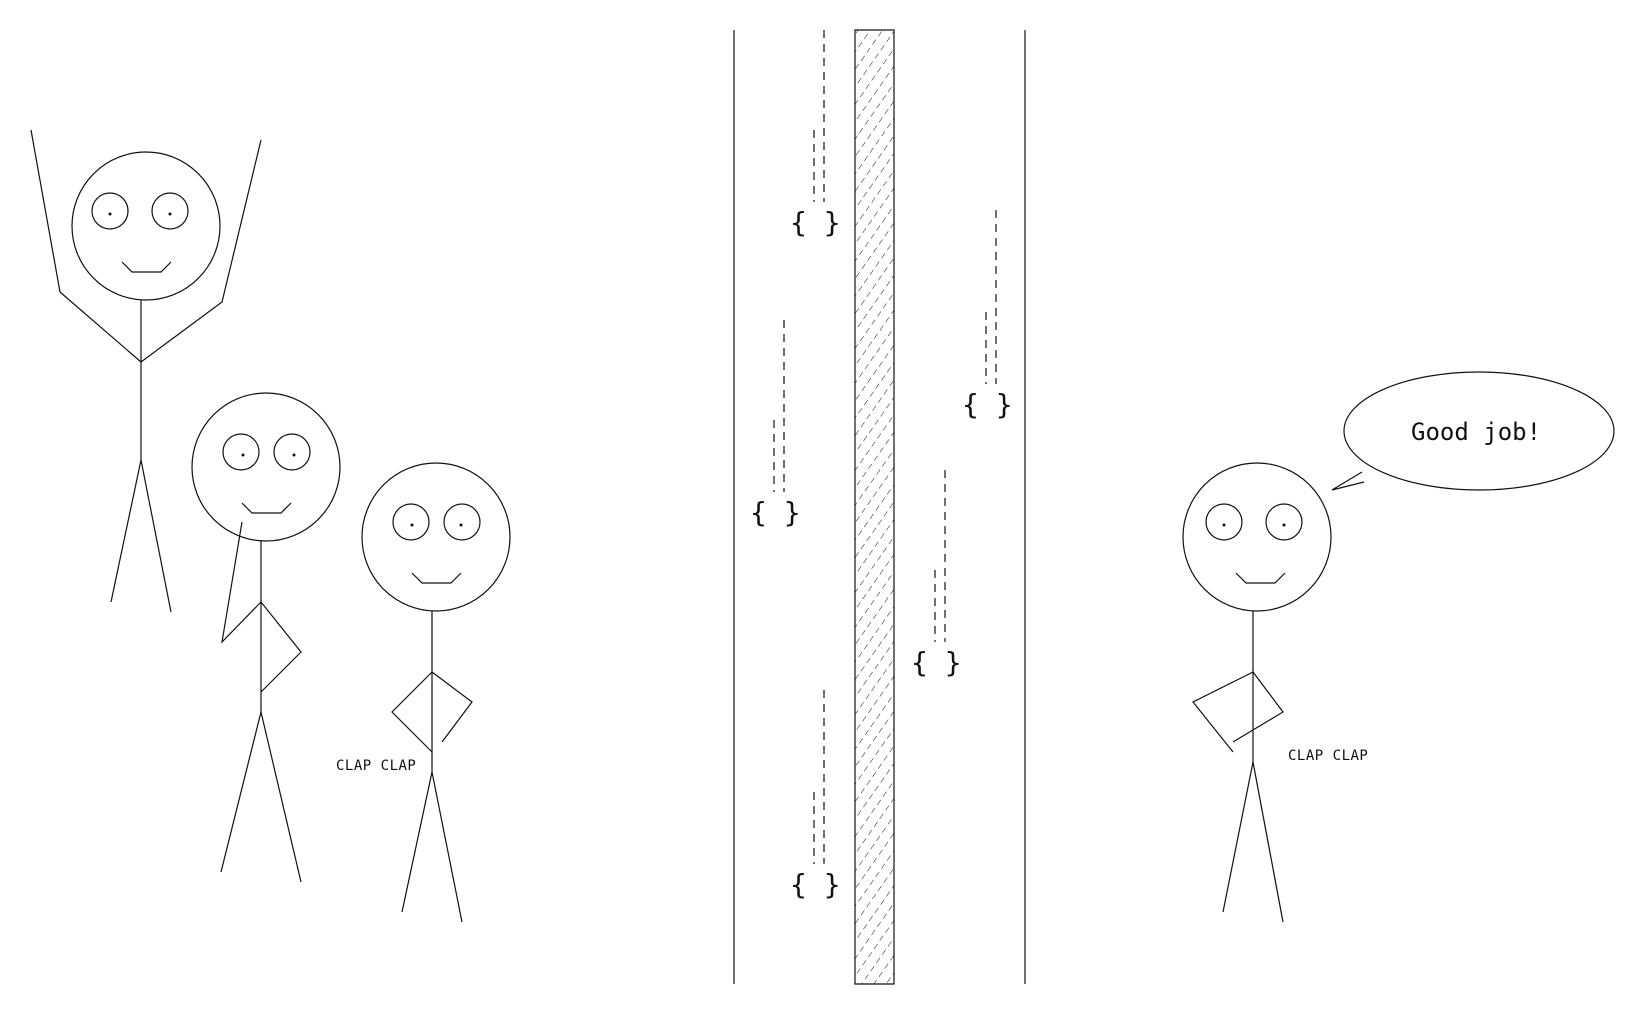 Image resolution: width=1630 pixels, height=1020 pixels. What do you see at coordinates (241, 582) in the screenshot?
I see `arm-to-chin` at bounding box center [241, 582].